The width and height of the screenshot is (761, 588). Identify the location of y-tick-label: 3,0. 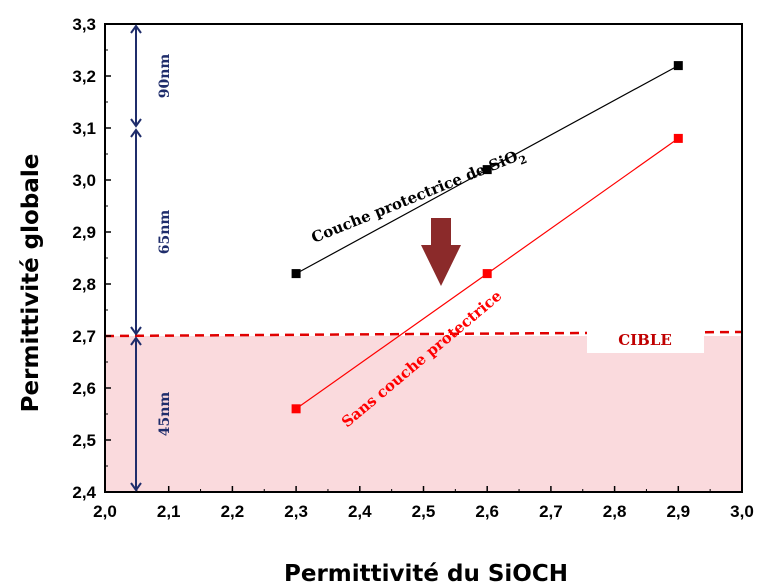
(84, 180).